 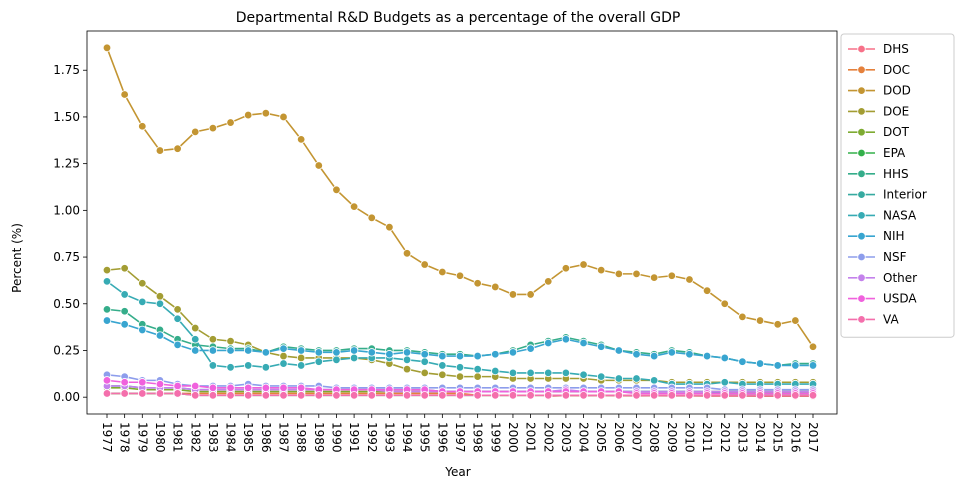 What do you see at coordinates (877, 153) in the screenshot?
I see `legend-item: EPA` at bounding box center [877, 153].